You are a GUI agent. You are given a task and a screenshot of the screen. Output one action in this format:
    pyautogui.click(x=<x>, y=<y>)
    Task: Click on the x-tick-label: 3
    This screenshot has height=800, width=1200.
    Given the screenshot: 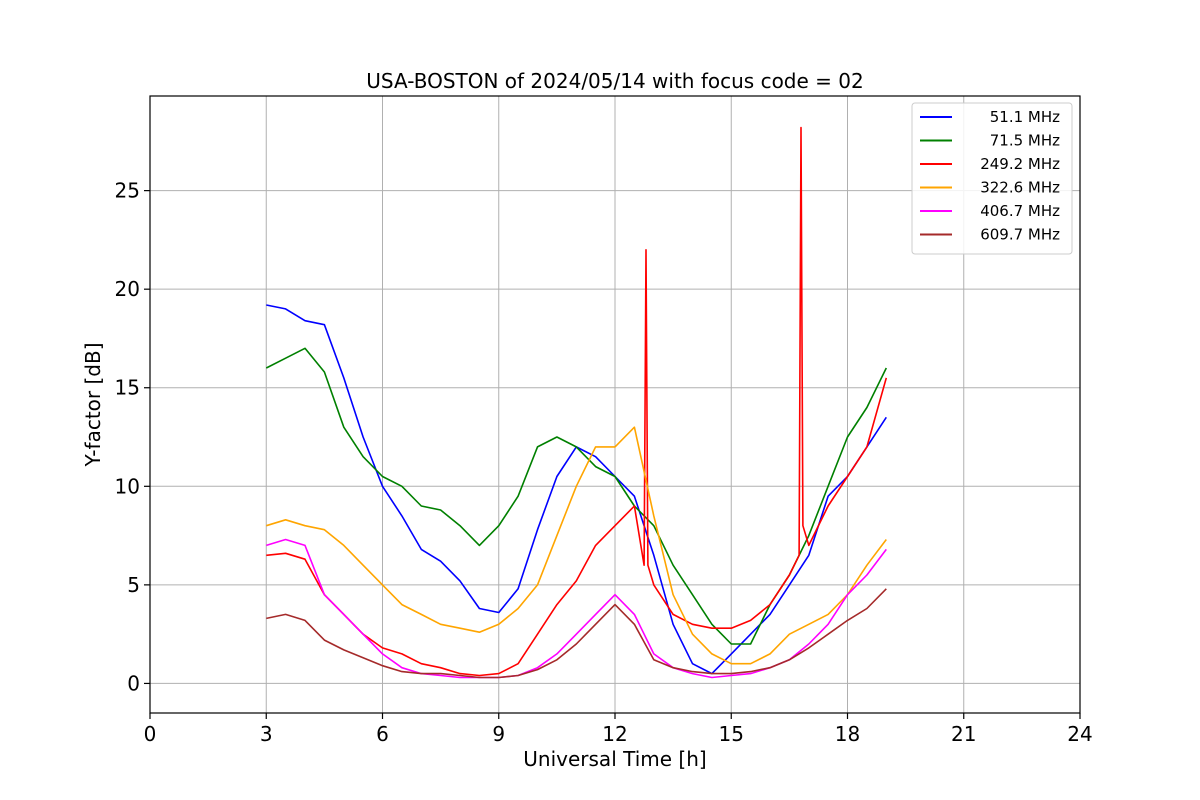 What is the action you would take?
    pyautogui.click(x=266, y=734)
    